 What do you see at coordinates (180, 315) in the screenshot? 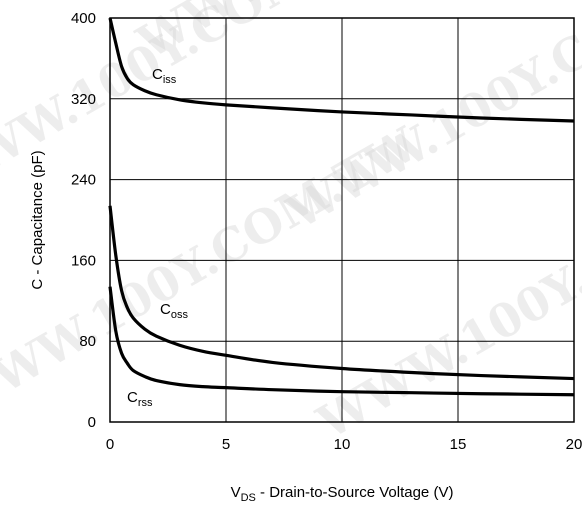
I see `coss-sub: oss` at bounding box center [180, 315].